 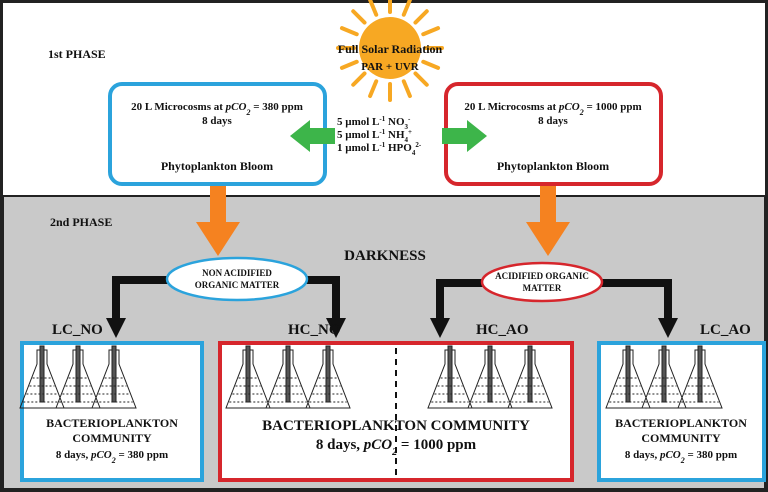 What do you see at coordinates (77, 330) in the screenshot?
I see `treatment-label: LC_NO` at bounding box center [77, 330].